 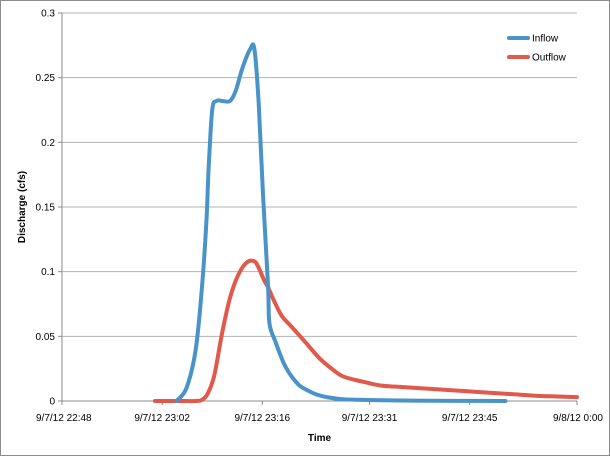 What do you see at coordinates (46, 78) in the screenshot?
I see `y-tick-label-5: 0.25` at bounding box center [46, 78].